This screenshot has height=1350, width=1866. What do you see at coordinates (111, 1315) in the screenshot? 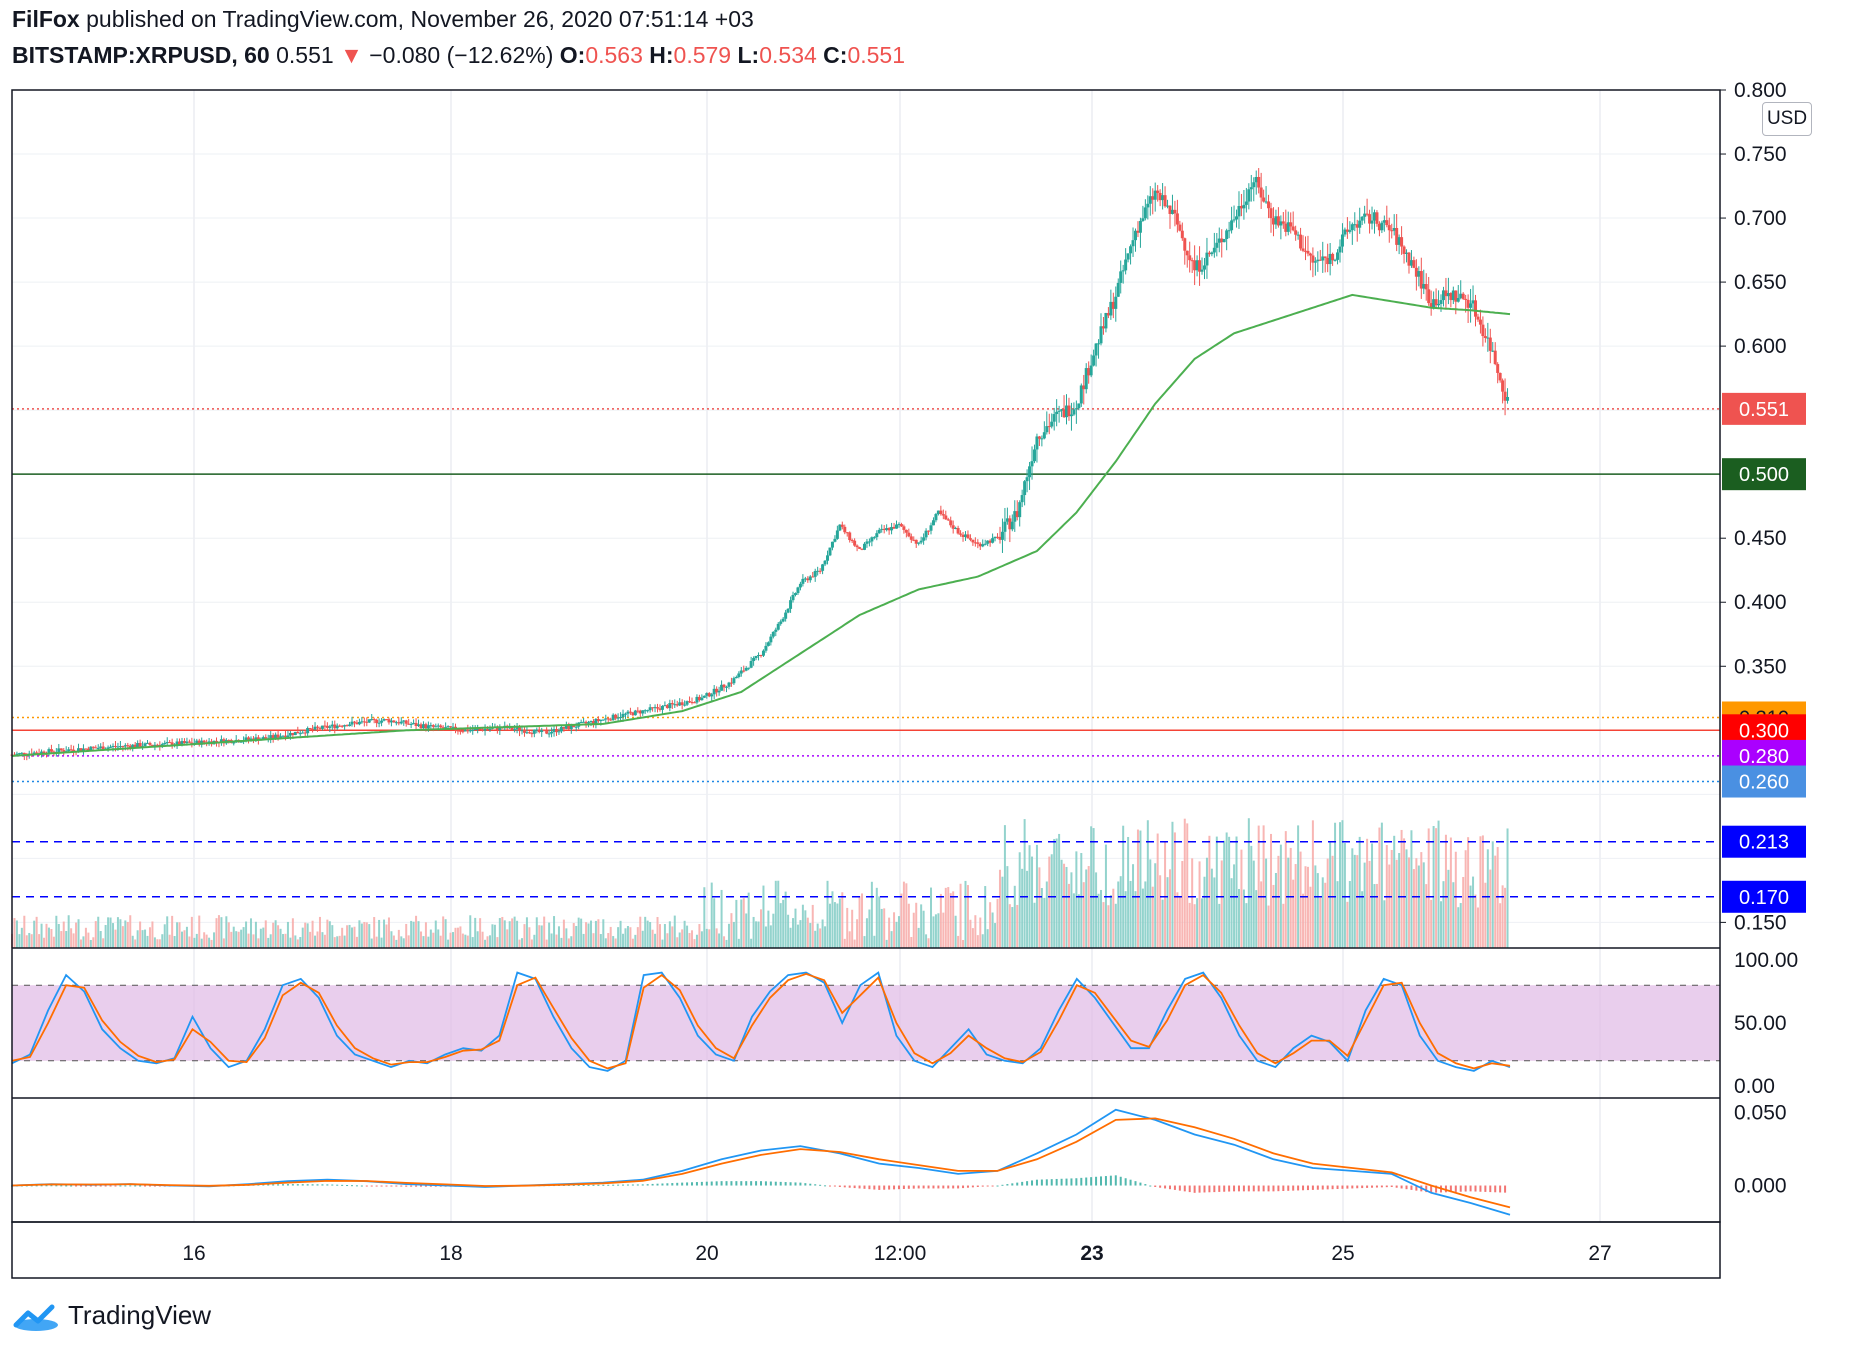
I see `tradingview-logo: TradingView` at bounding box center [111, 1315].